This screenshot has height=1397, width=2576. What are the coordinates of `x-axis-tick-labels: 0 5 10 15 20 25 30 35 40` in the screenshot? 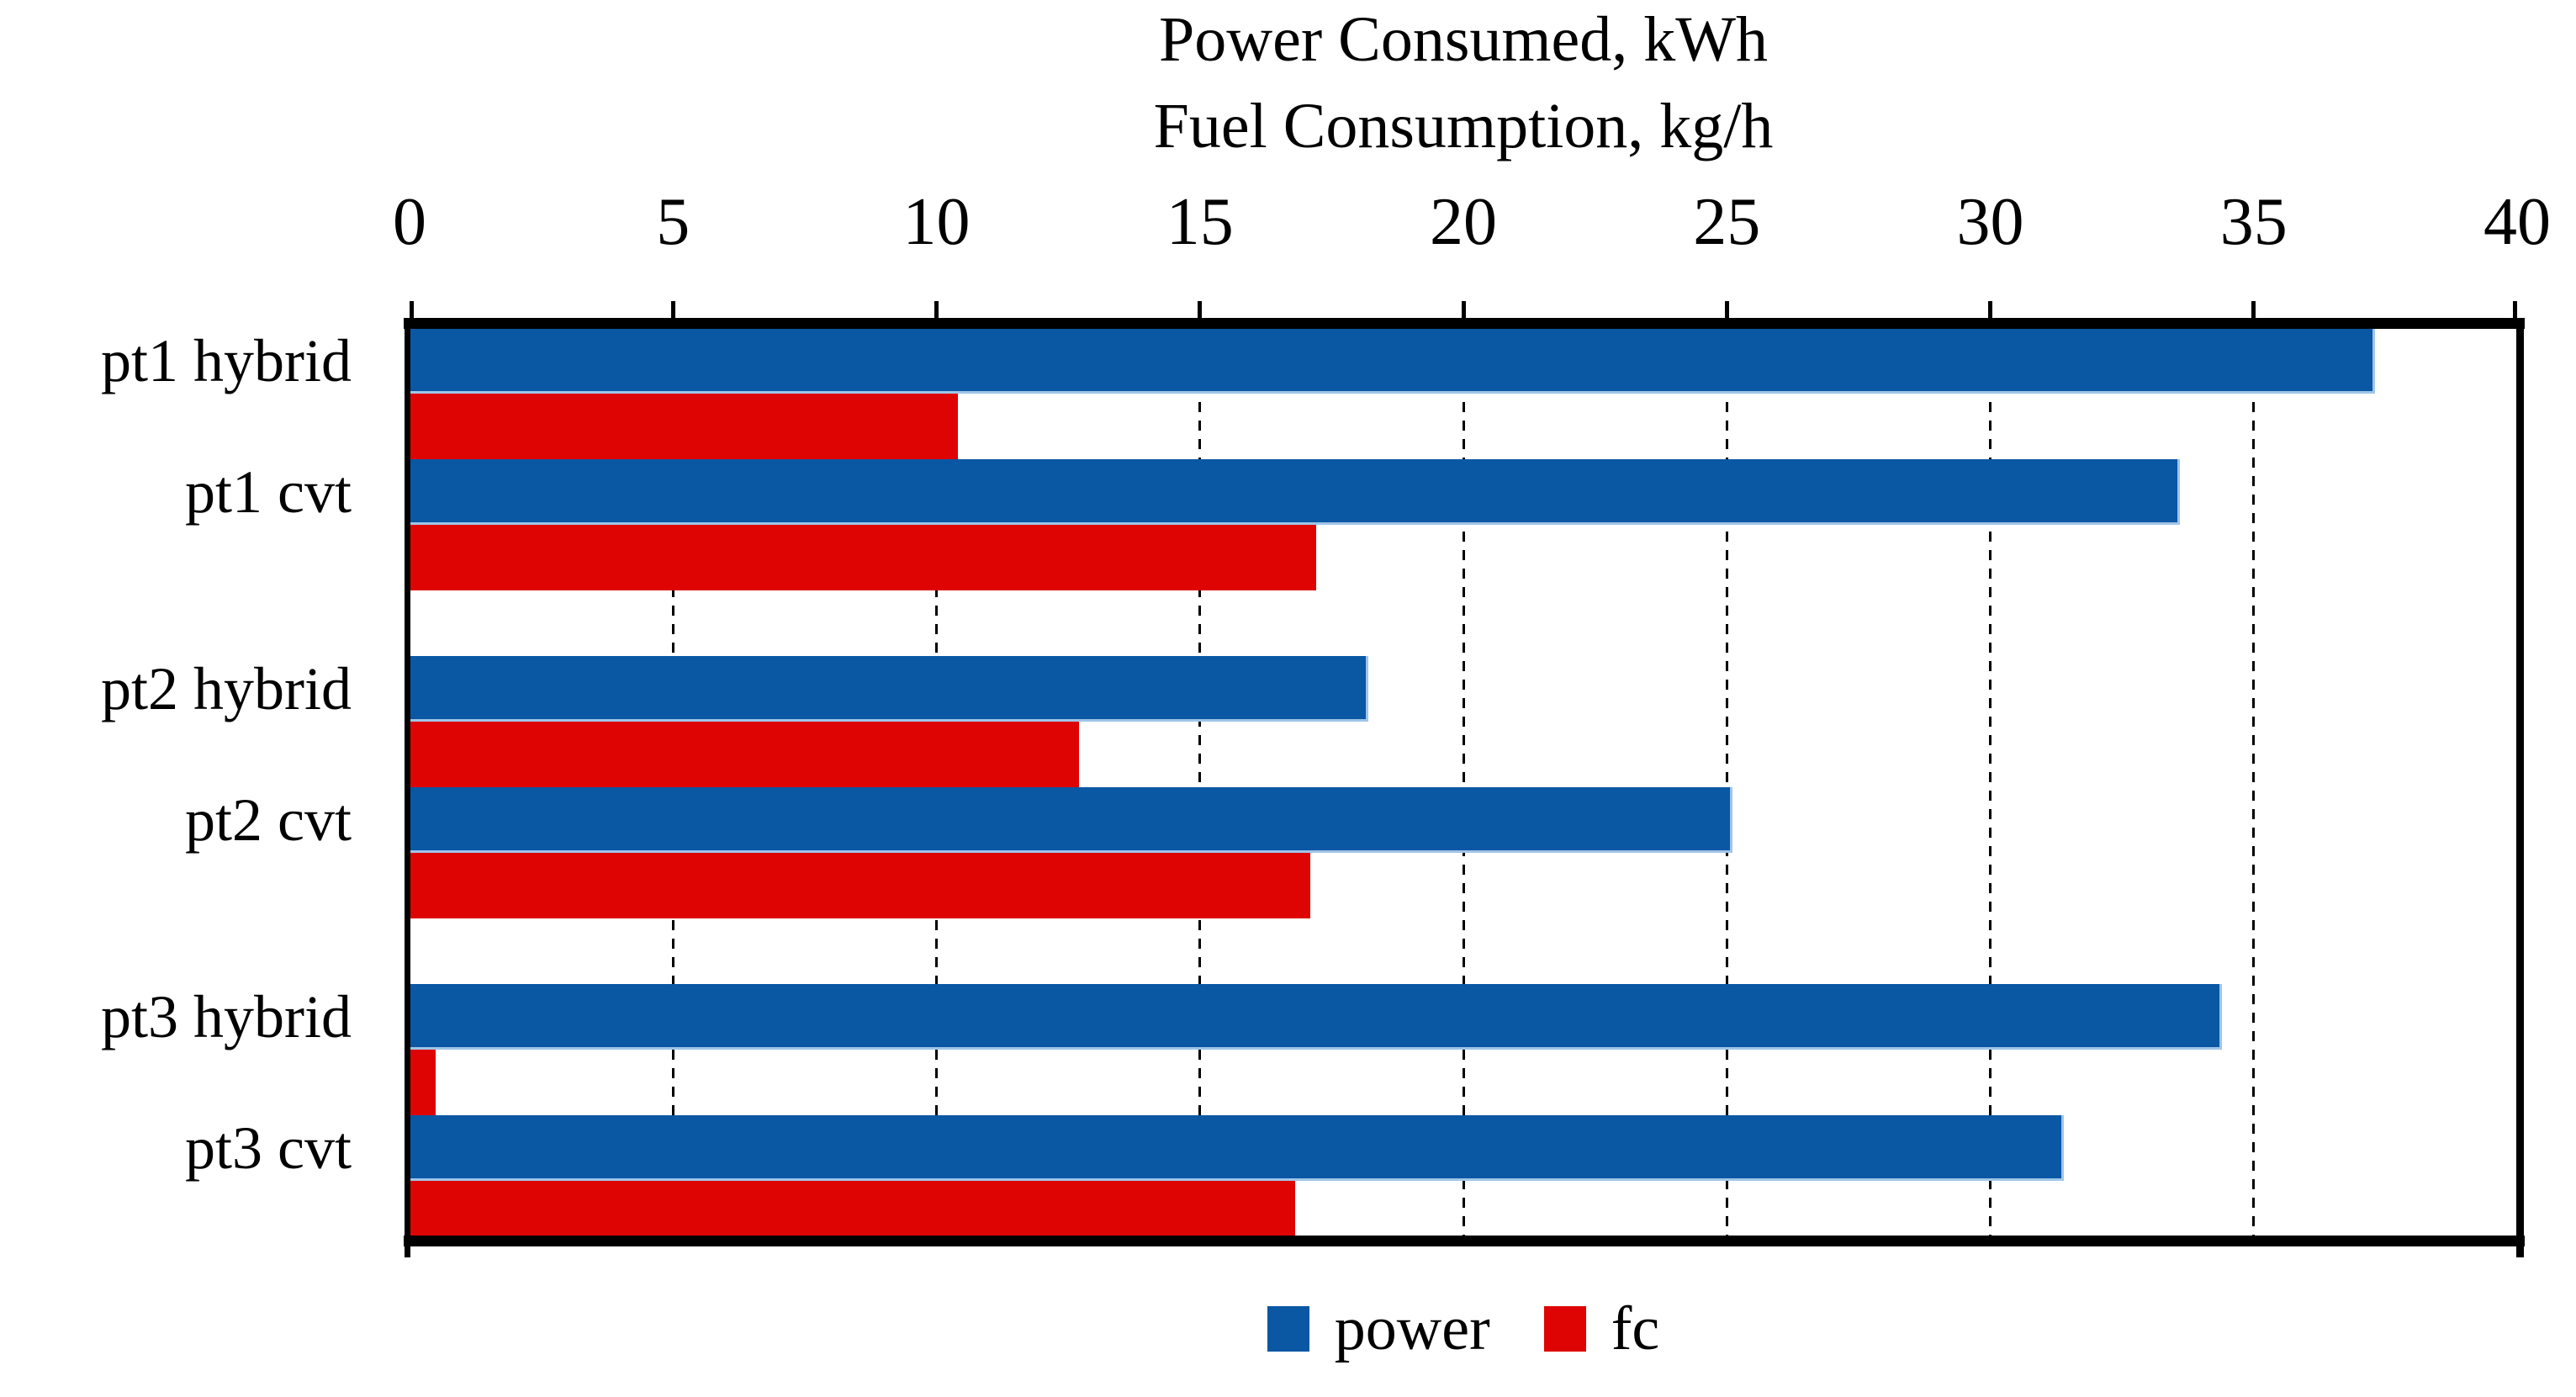 It's located at (1472, 222).